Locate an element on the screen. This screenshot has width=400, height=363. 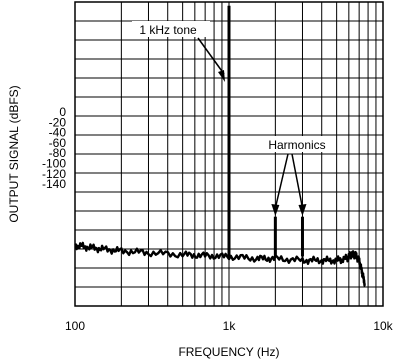
harmonic-arrowhead-2k is located at coordinates (275, 210).